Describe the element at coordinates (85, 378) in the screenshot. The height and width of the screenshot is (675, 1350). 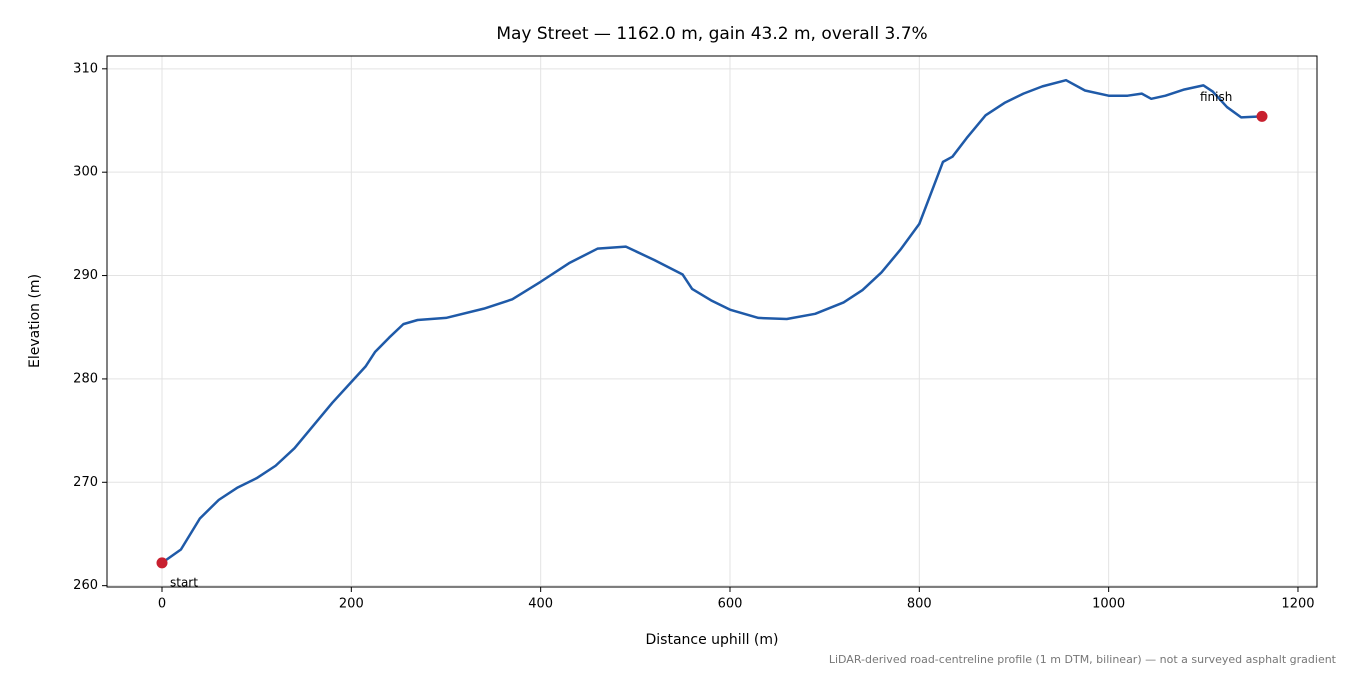
I see `y-tick-label: 280` at that location.